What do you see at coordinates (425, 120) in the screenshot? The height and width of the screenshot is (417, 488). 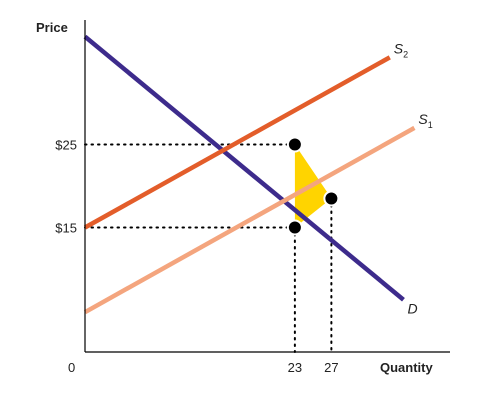 I see `curve-label-s1: S1` at bounding box center [425, 120].